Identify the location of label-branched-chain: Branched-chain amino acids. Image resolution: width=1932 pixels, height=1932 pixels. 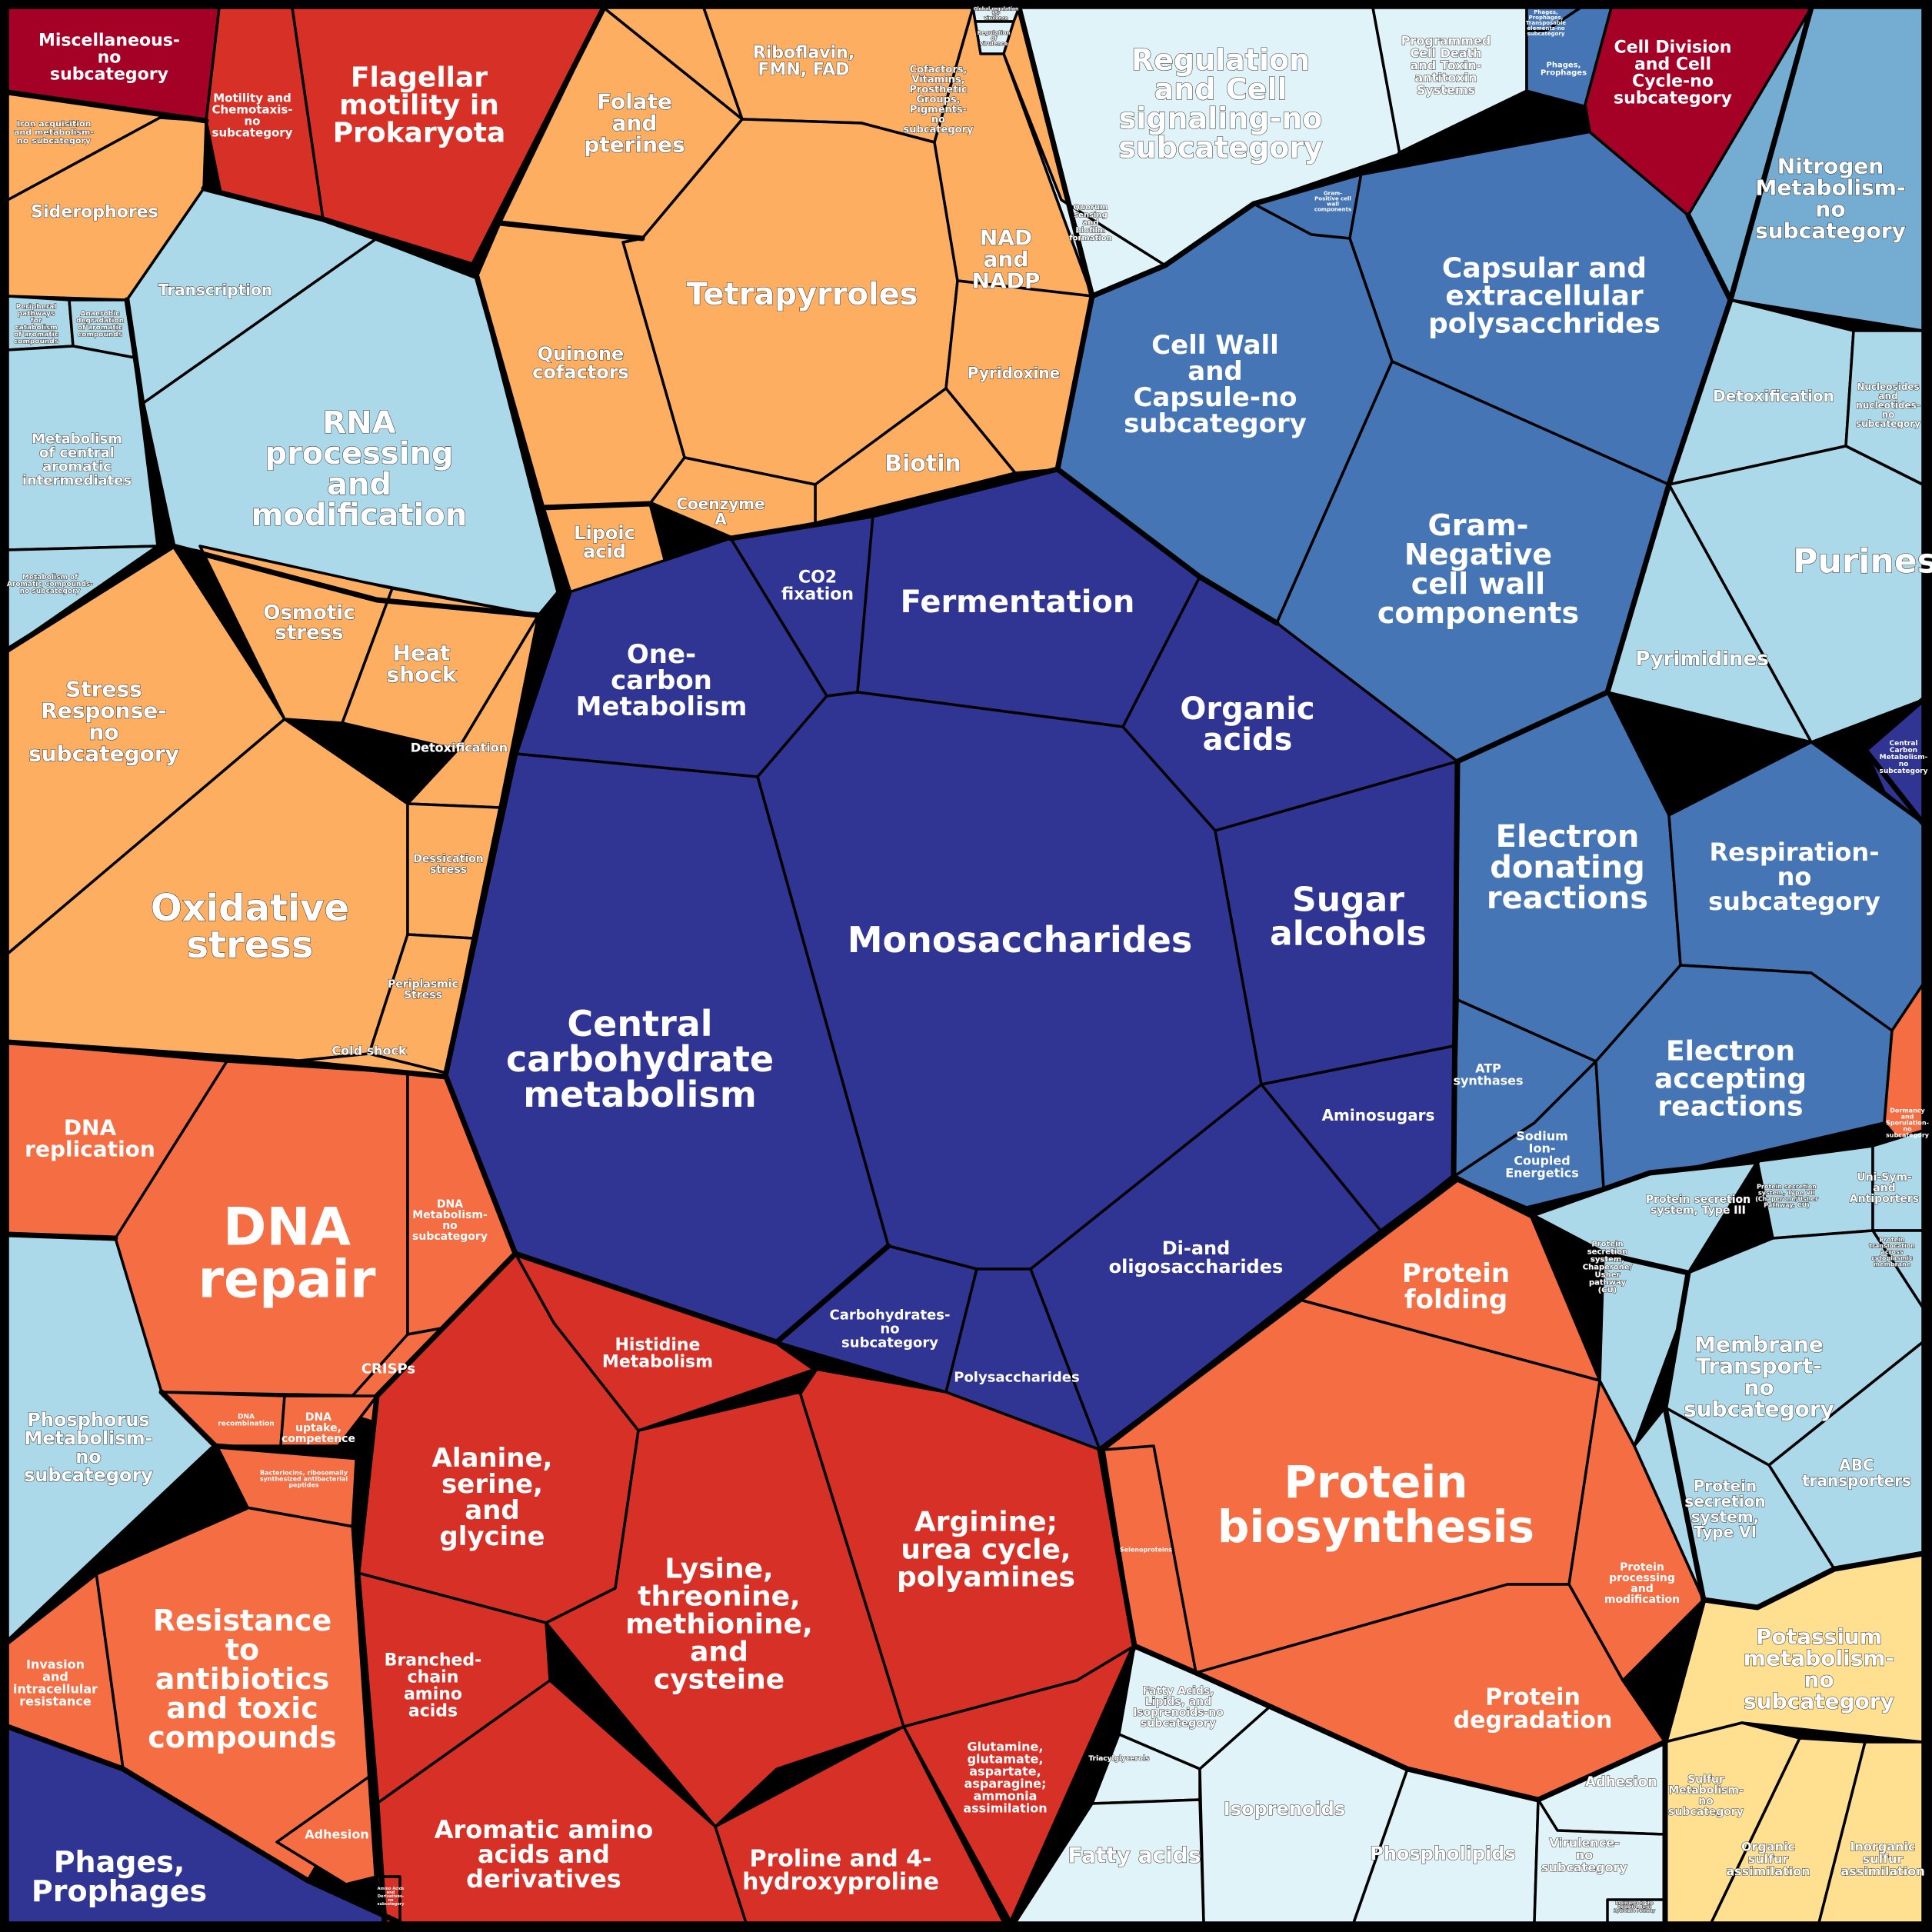
(433, 1686).